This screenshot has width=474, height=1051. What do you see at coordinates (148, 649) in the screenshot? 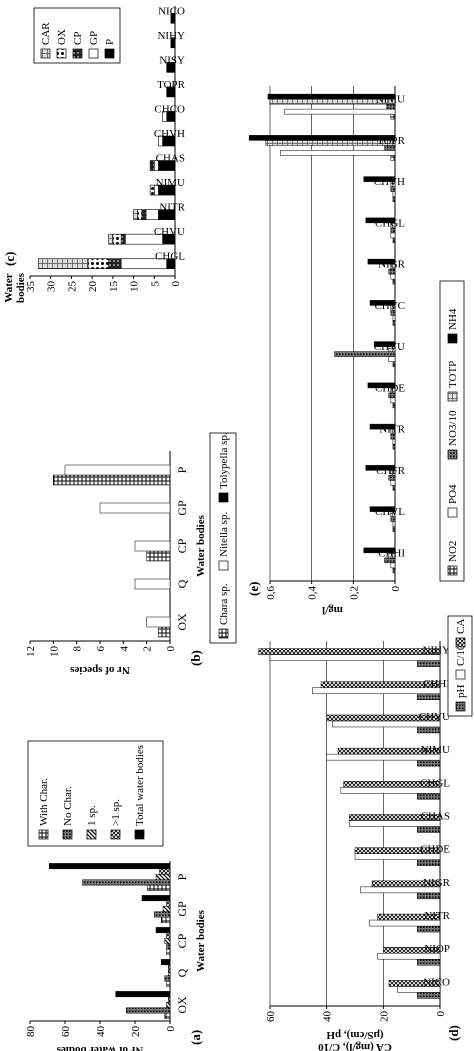
I see `y-tick-label: 2` at bounding box center [148, 649].